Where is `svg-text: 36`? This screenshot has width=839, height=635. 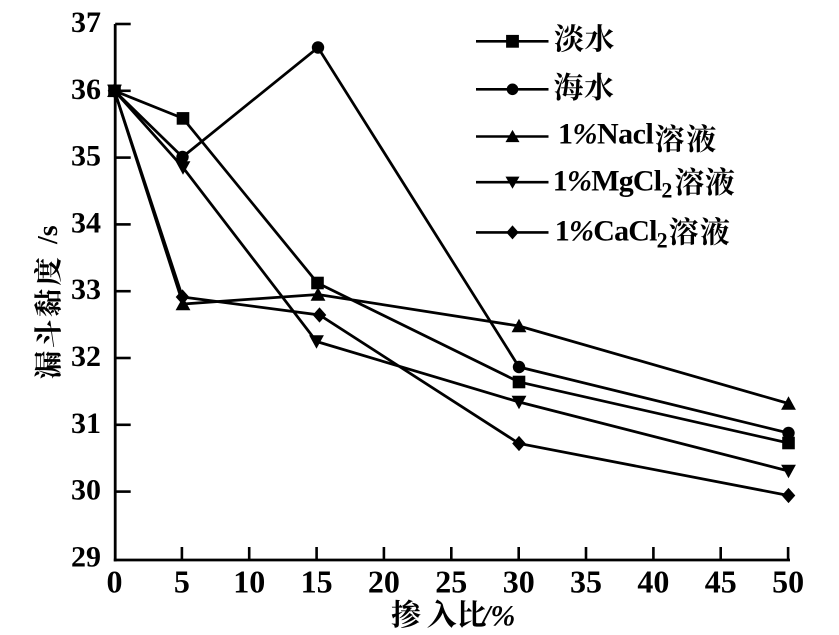
svg-text: 36 is located at coordinates (86, 89).